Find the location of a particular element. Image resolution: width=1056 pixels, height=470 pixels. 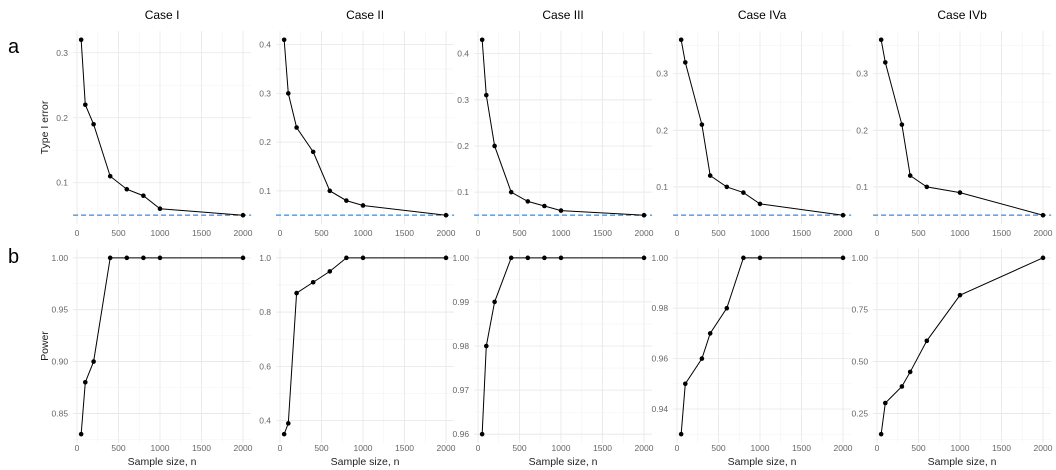

y-axis-label: Type I error is located at coordinates (45, 127).